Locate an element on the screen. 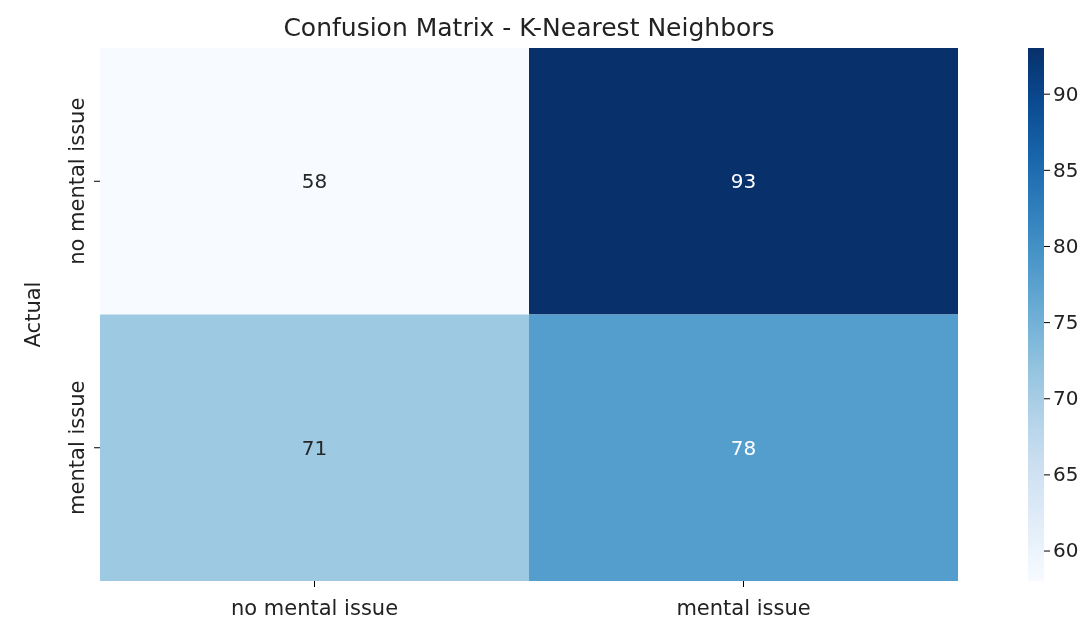  chart-title: Confusion Matrix - K-Nearest Neighbors is located at coordinates (529, 27).